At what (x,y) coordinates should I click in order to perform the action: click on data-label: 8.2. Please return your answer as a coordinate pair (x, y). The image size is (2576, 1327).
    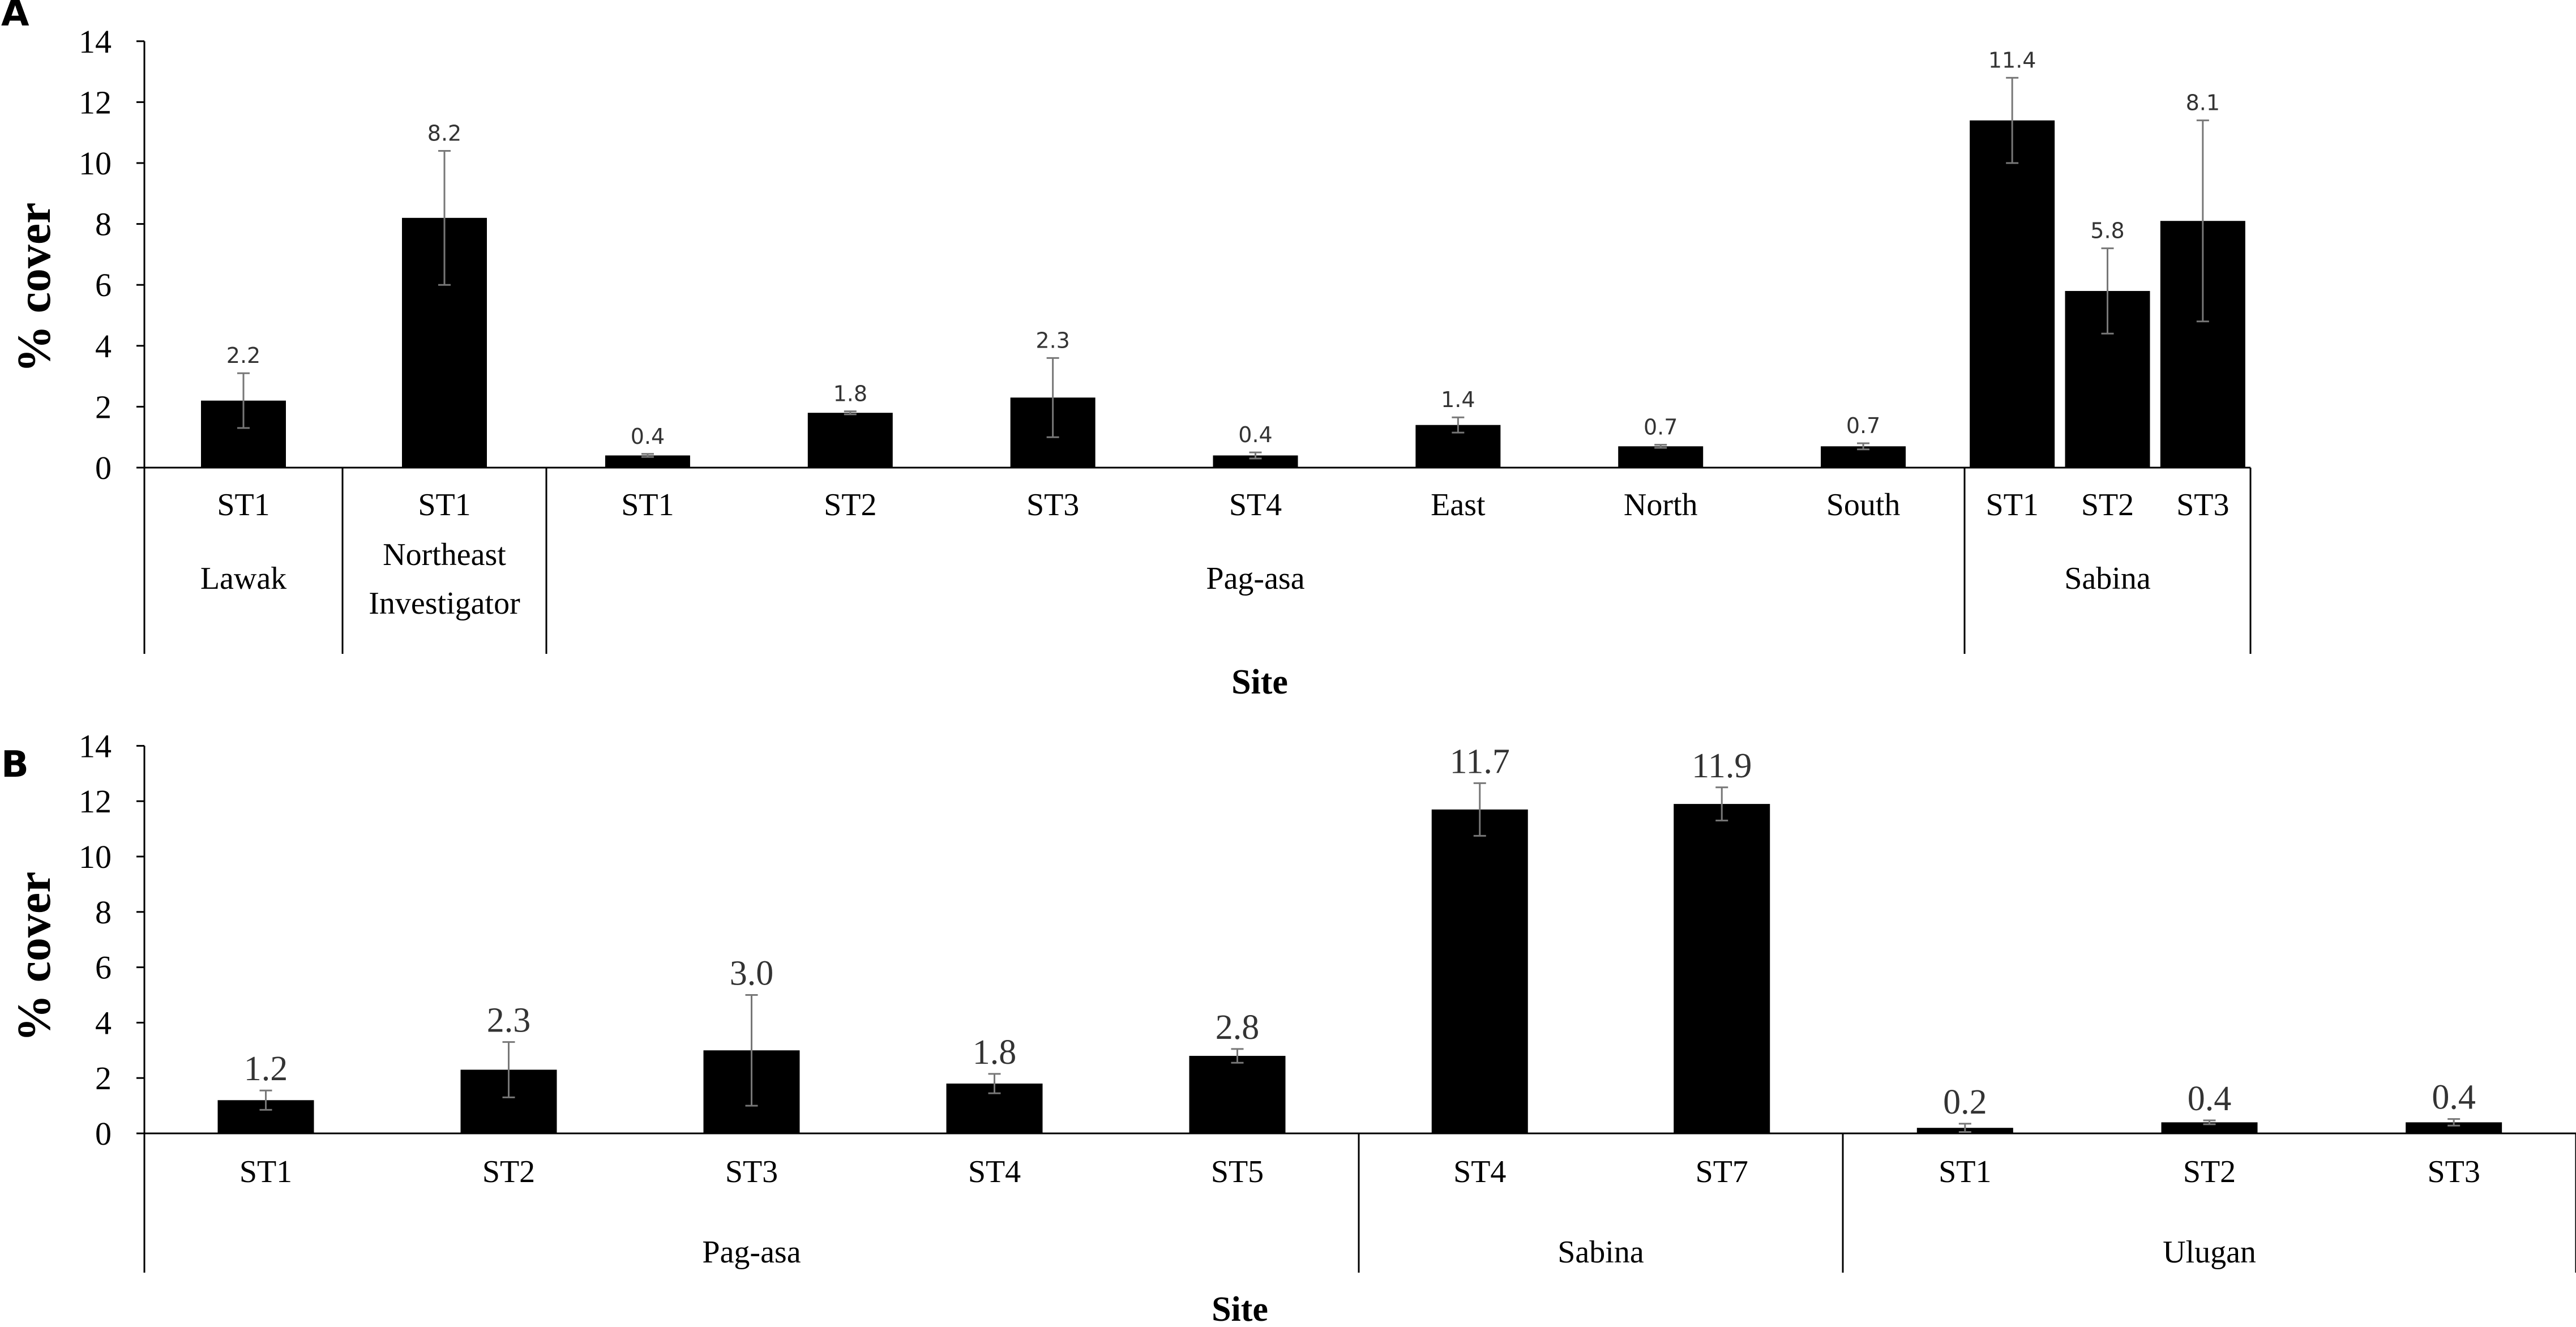
    Looking at the image, I should click on (444, 133).